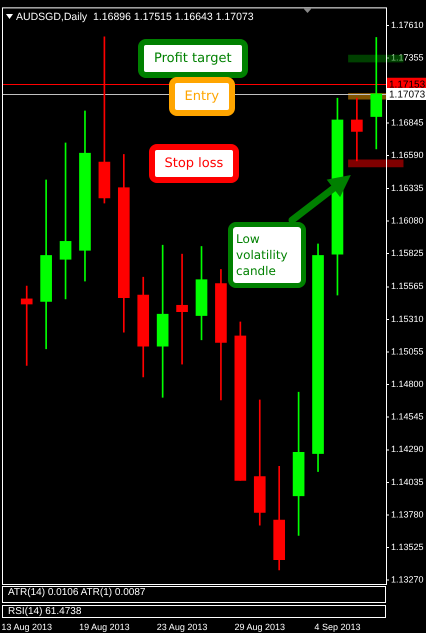  What do you see at coordinates (193, 58) in the screenshot?
I see `band-label: Profit target` at bounding box center [193, 58].